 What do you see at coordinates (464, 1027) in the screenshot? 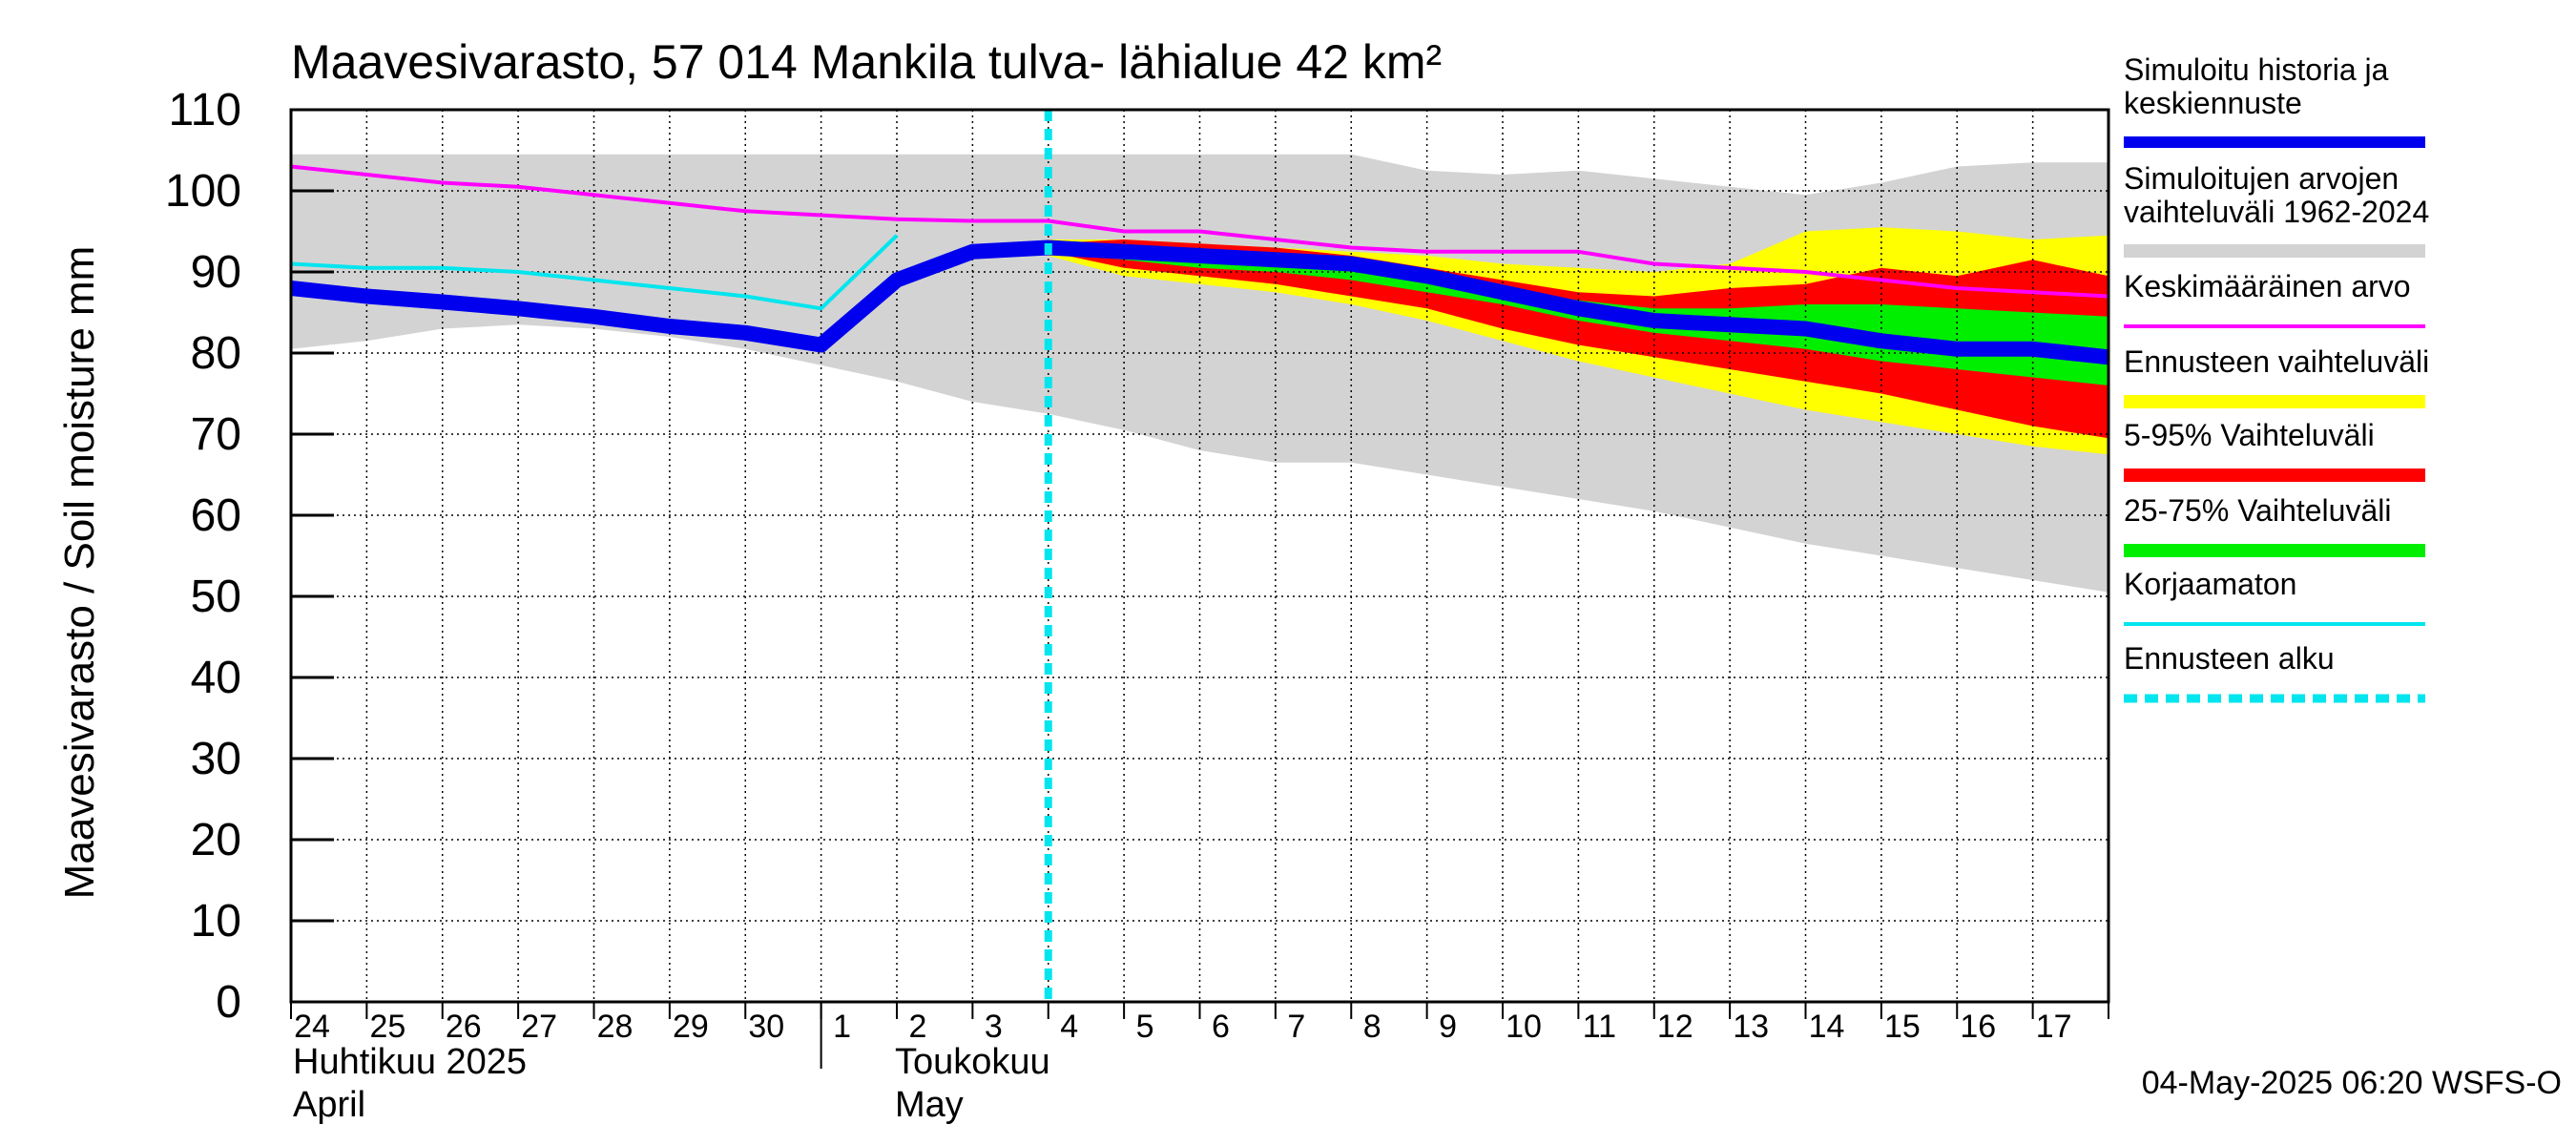
I see `x-day-label: 26` at bounding box center [464, 1027].